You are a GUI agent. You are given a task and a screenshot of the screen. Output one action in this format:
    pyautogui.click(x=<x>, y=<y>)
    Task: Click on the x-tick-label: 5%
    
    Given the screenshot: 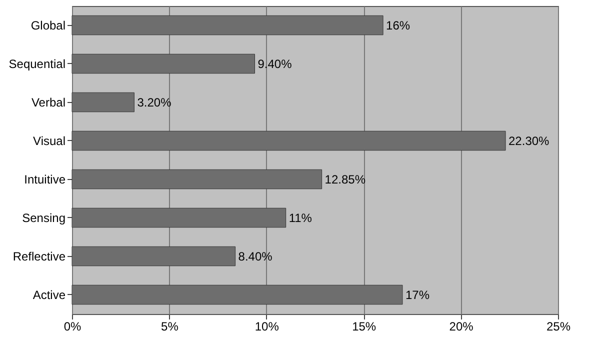 What is the action you would take?
    pyautogui.click(x=170, y=327)
    